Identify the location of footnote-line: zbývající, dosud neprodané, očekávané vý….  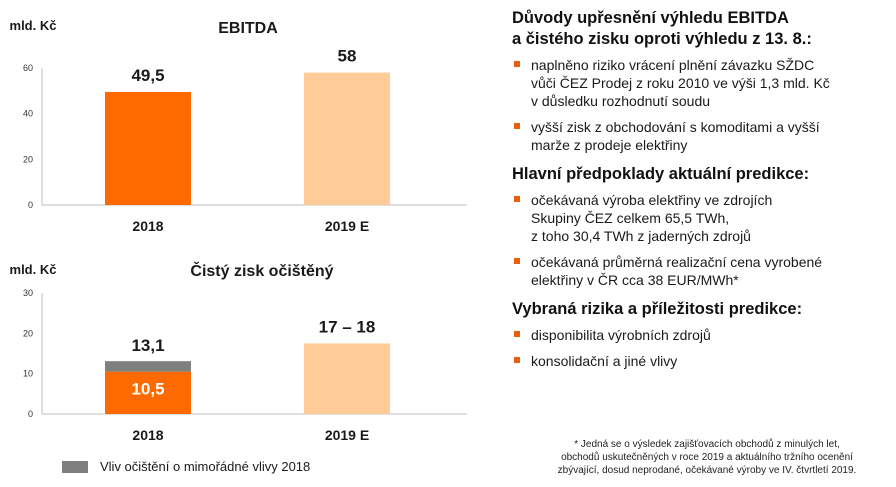
(707, 470).